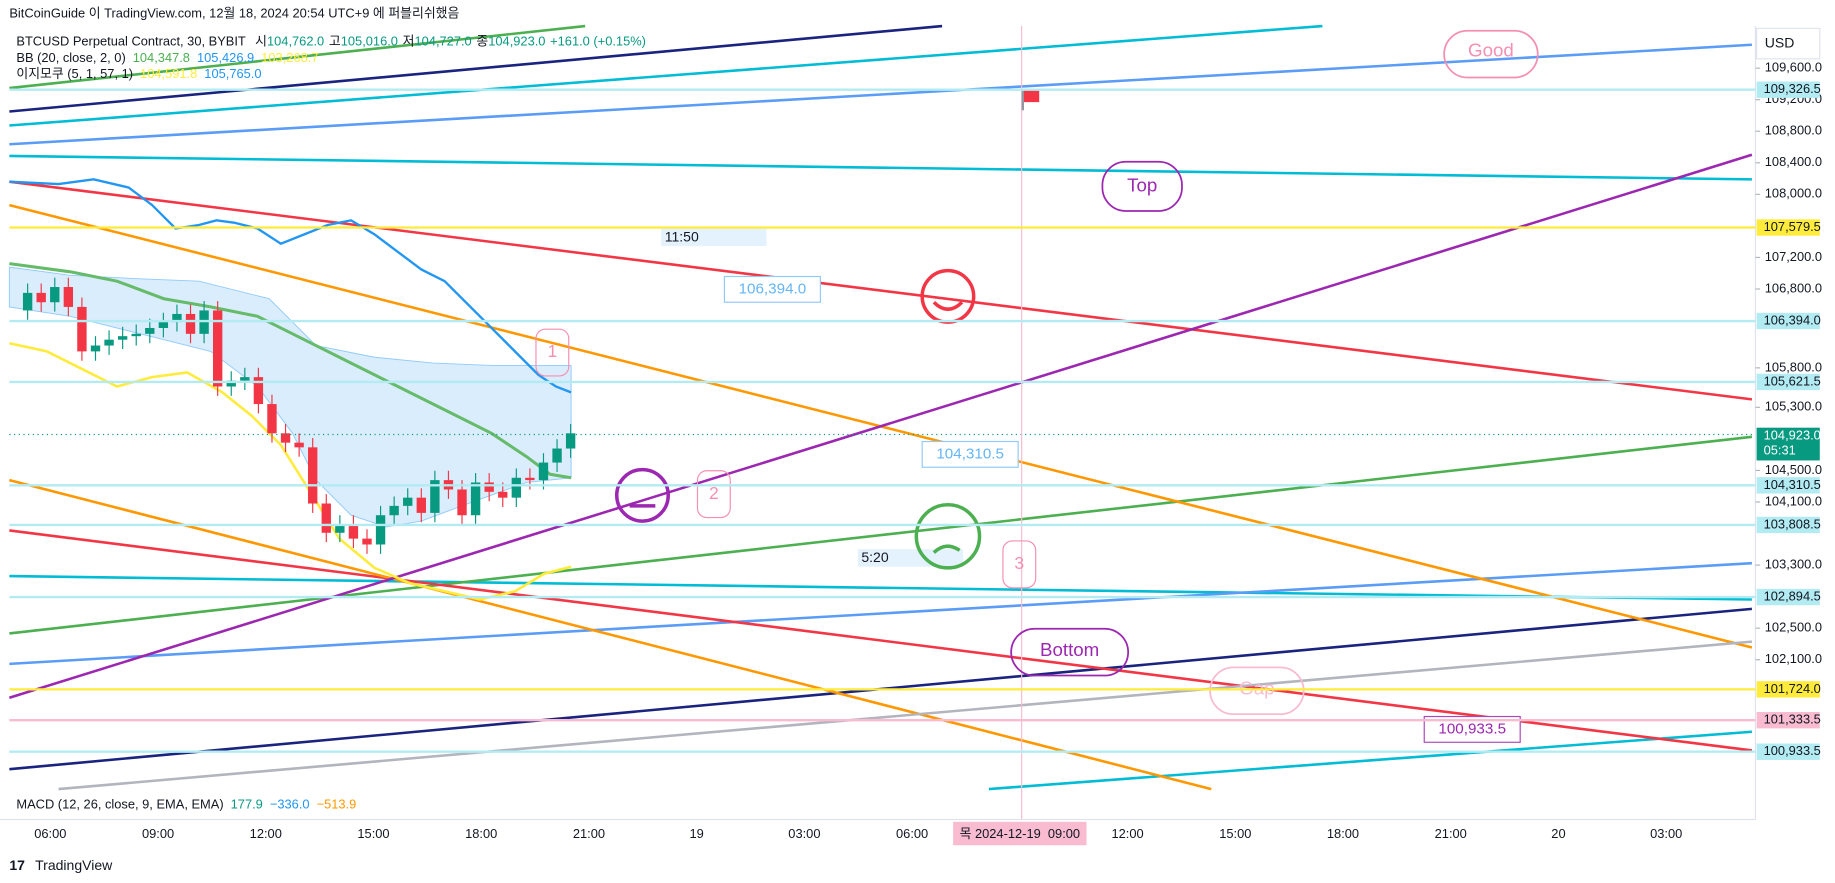 The image size is (1835, 883). What do you see at coordinates (912, 833) in the screenshot?
I see `x-tick-label: 06:00` at bounding box center [912, 833].